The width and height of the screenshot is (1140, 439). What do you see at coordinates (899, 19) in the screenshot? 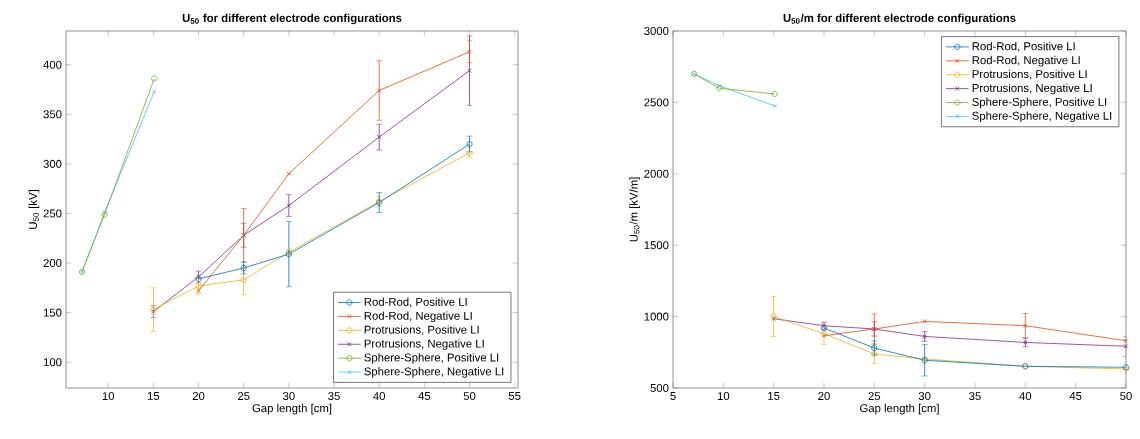
I see `chart-title: U$_{50}$/m for different electrode configurations` at bounding box center [899, 19].